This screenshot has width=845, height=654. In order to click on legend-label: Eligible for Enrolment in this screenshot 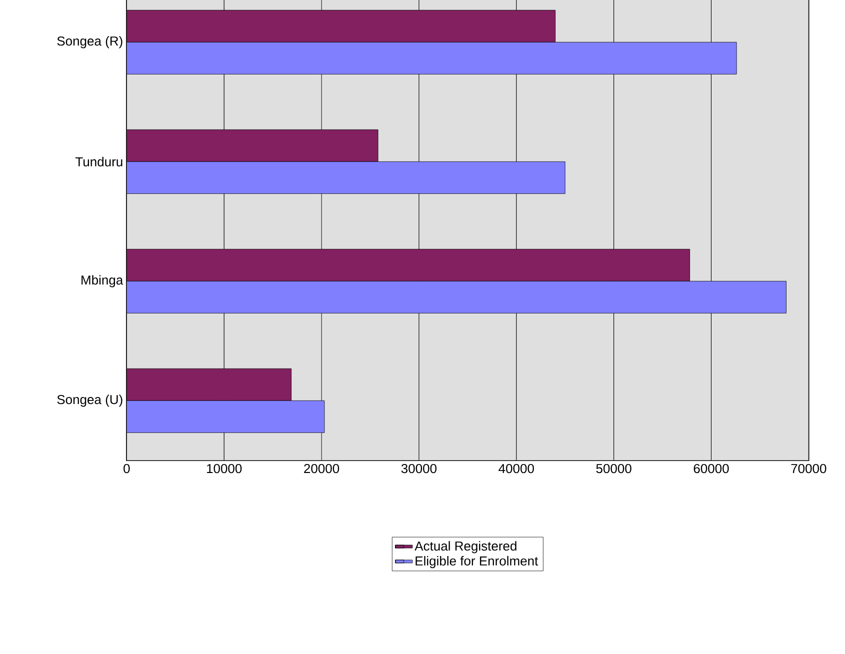, I will do `click(477, 562)`.